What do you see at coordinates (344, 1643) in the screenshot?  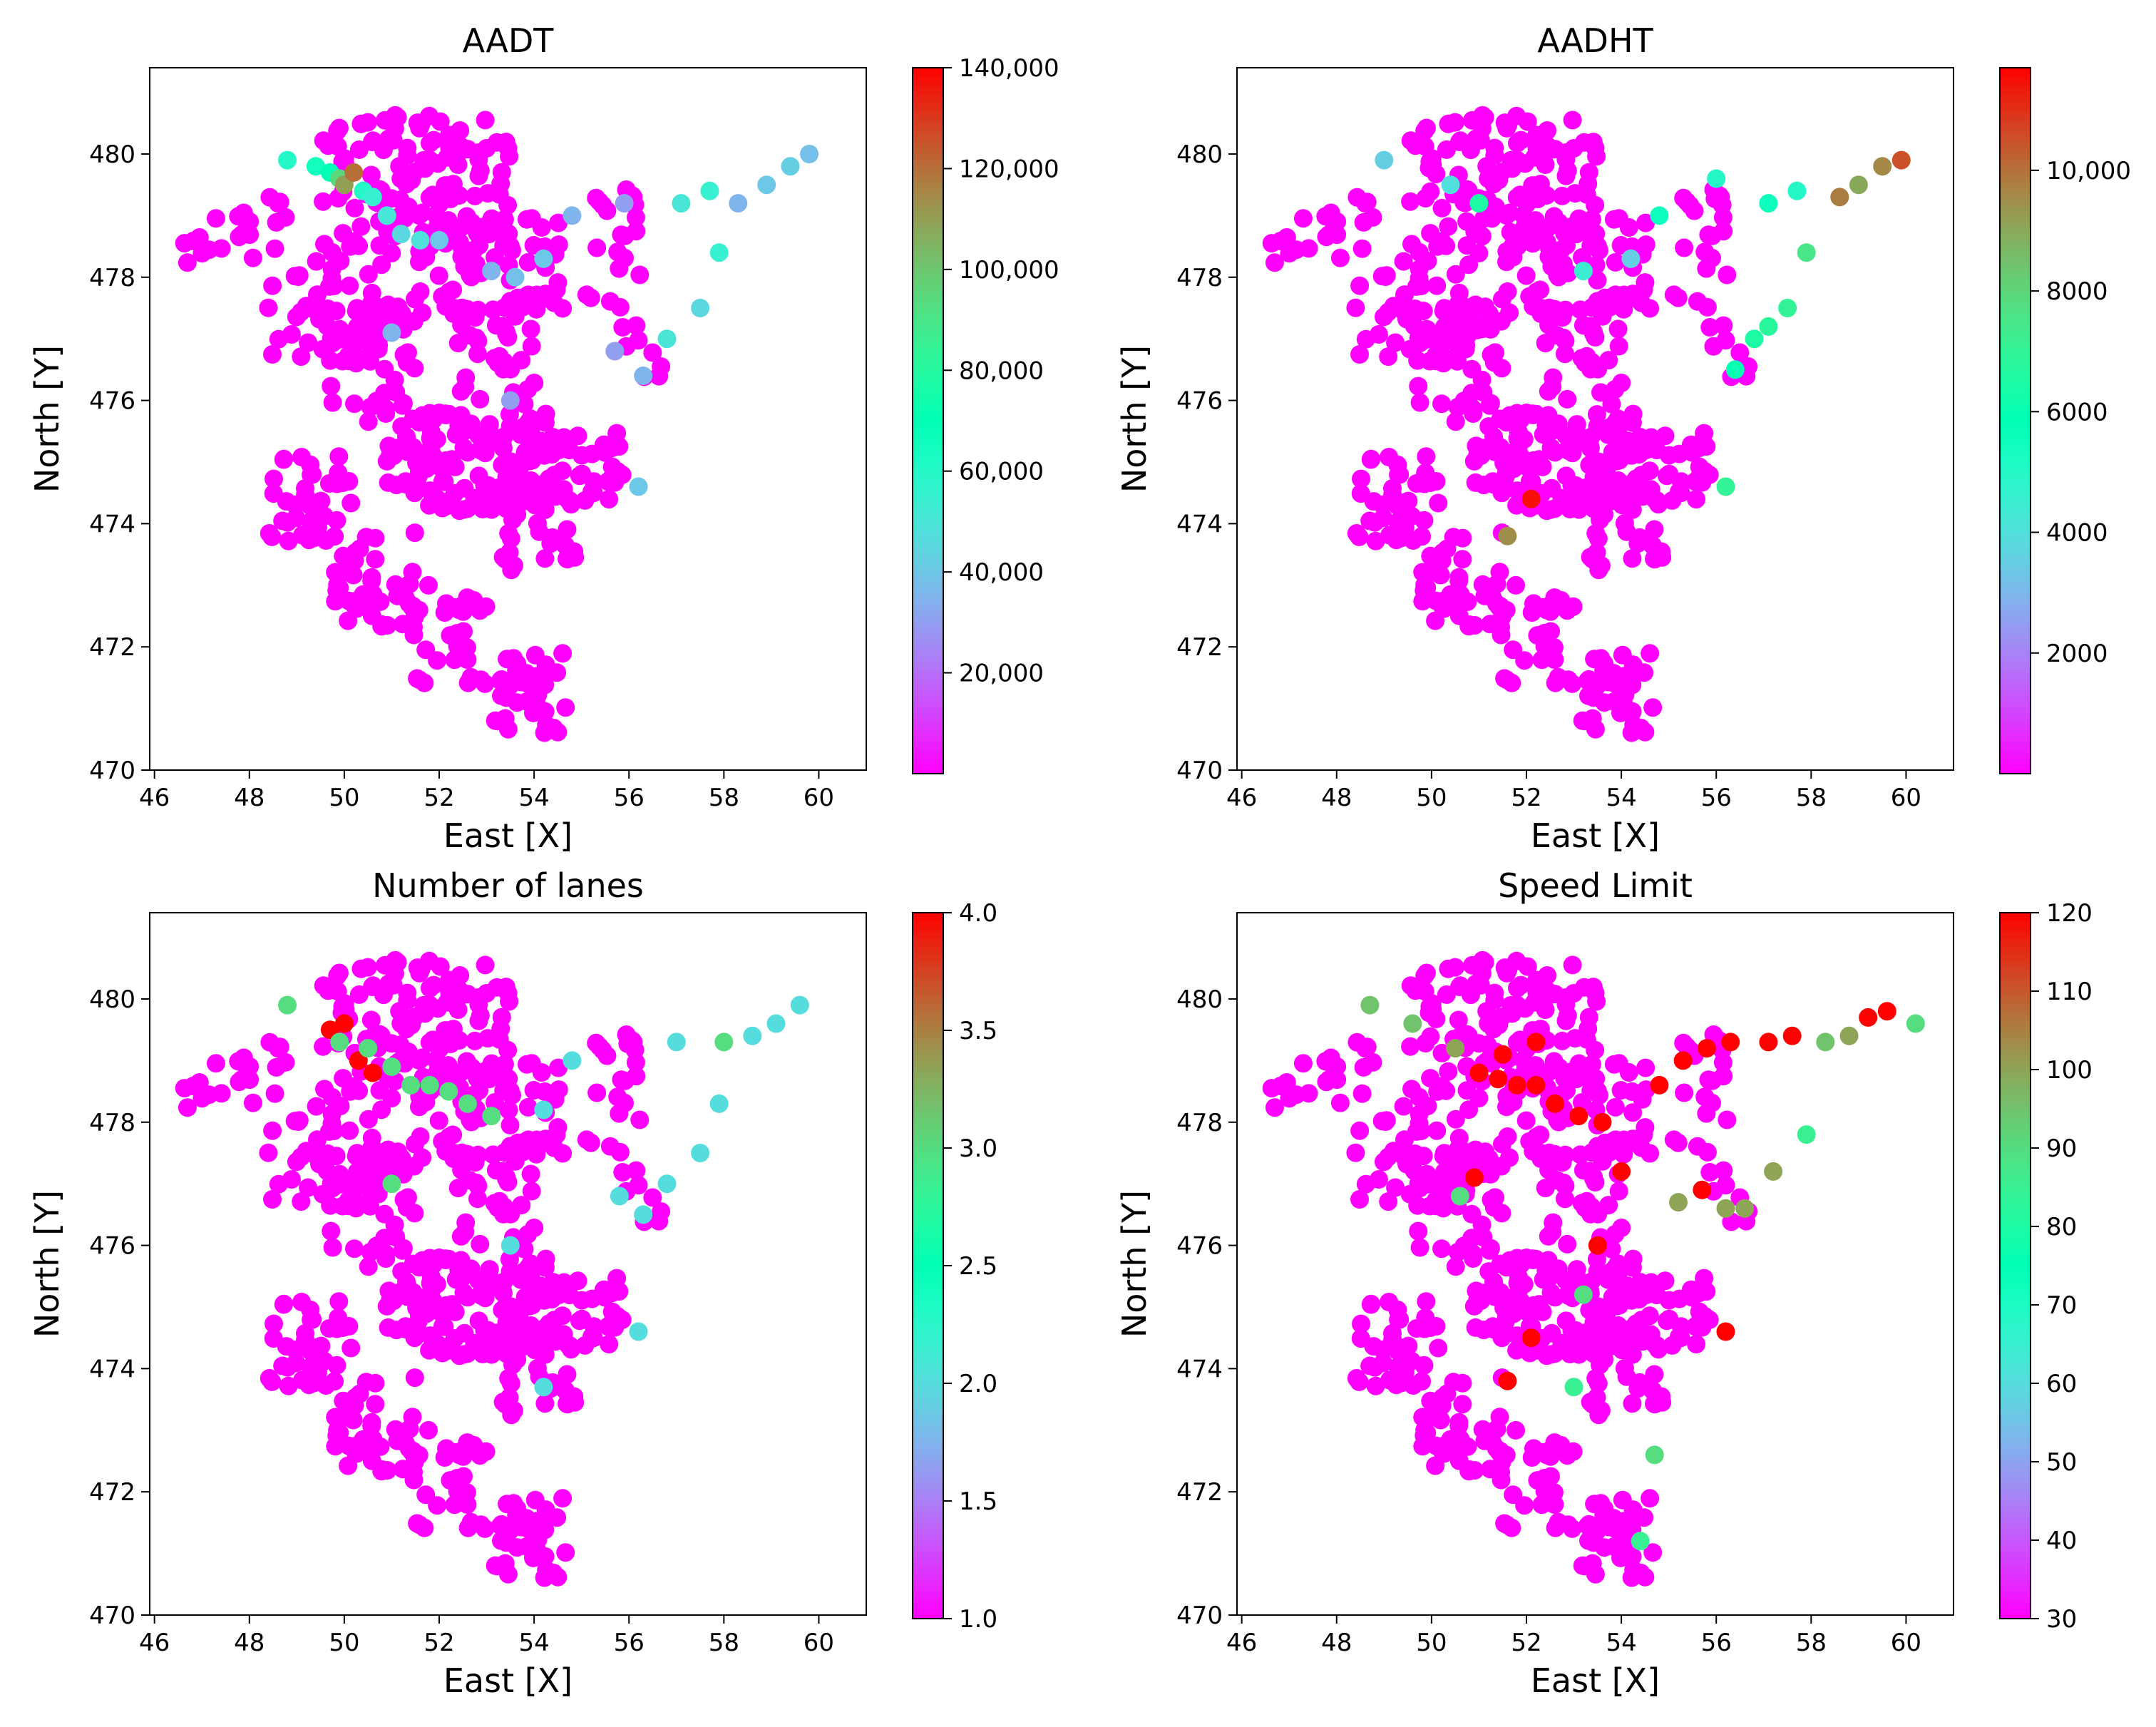 I see `x-tick-label: 50` at bounding box center [344, 1643].